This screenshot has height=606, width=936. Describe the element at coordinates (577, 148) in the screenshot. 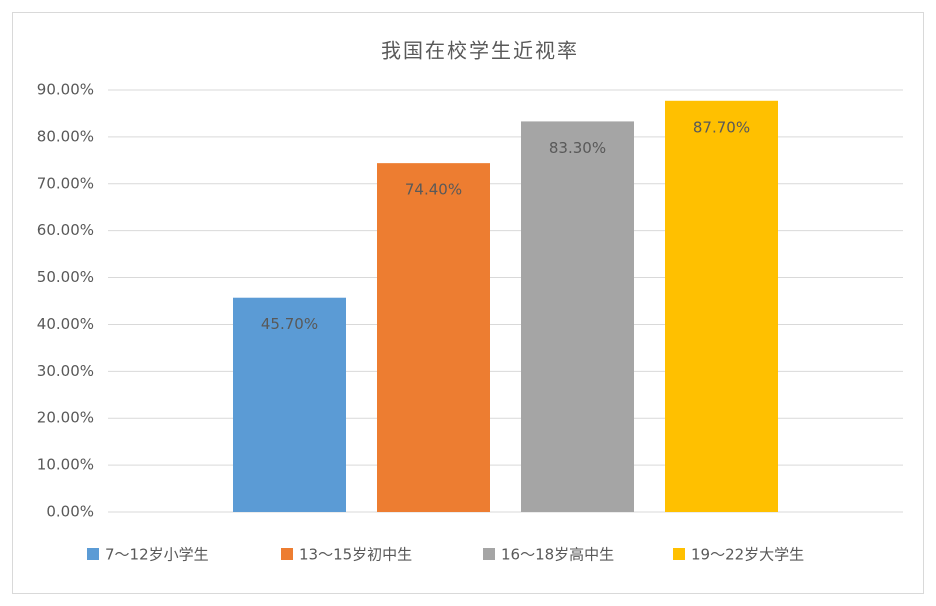

I see `value-label: 83.30%` at that location.